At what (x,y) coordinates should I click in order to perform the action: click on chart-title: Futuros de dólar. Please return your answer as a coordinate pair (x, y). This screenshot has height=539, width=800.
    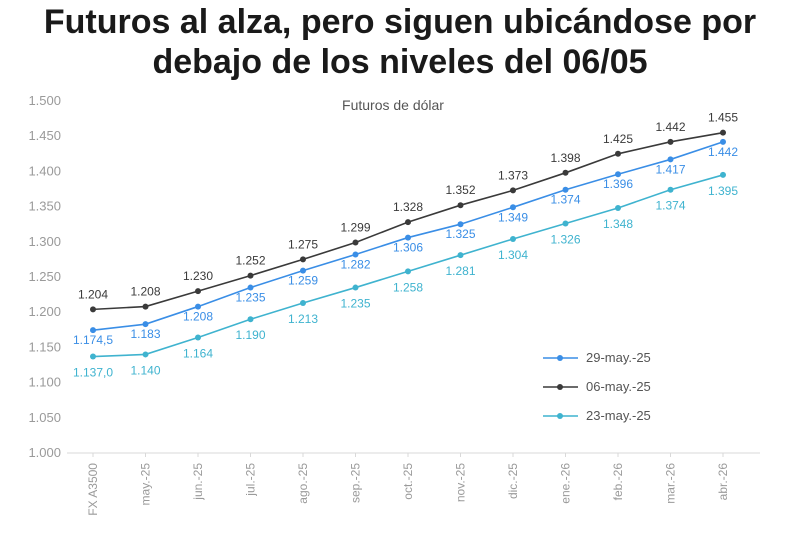
    Looking at the image, I should click on (393, 105).